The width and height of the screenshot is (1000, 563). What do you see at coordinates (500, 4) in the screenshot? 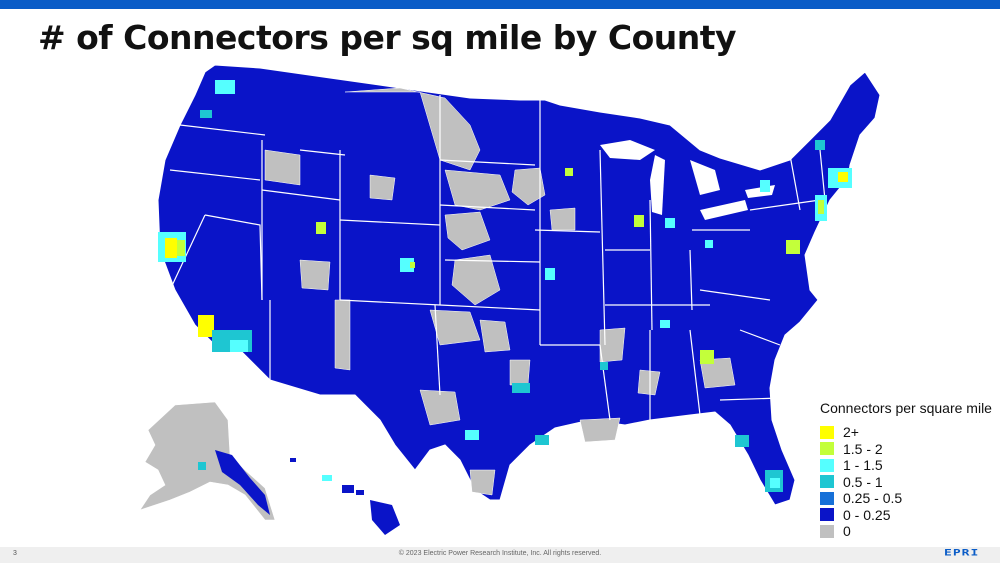
I see `header-bar` at bounding box center [500, 4].